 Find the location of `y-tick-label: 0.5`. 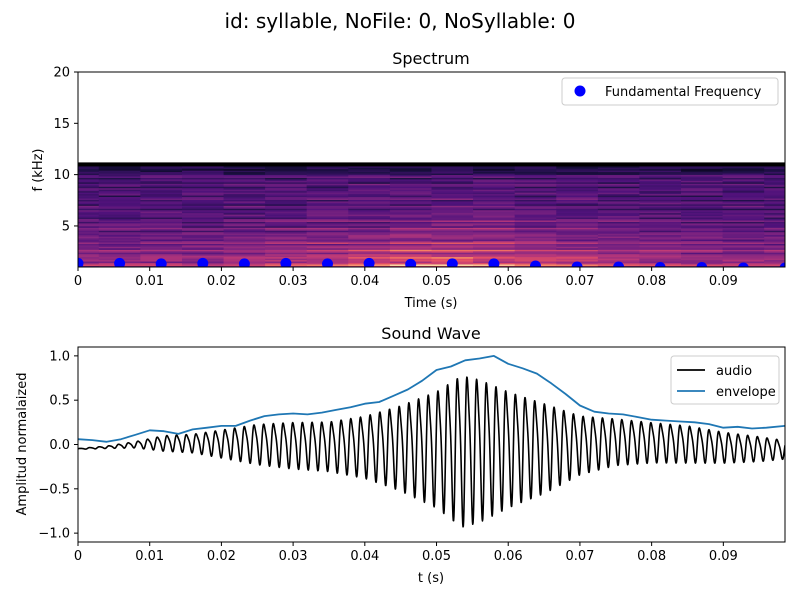

y-tick-label: 0.5 is located at coordinates (59, 401).